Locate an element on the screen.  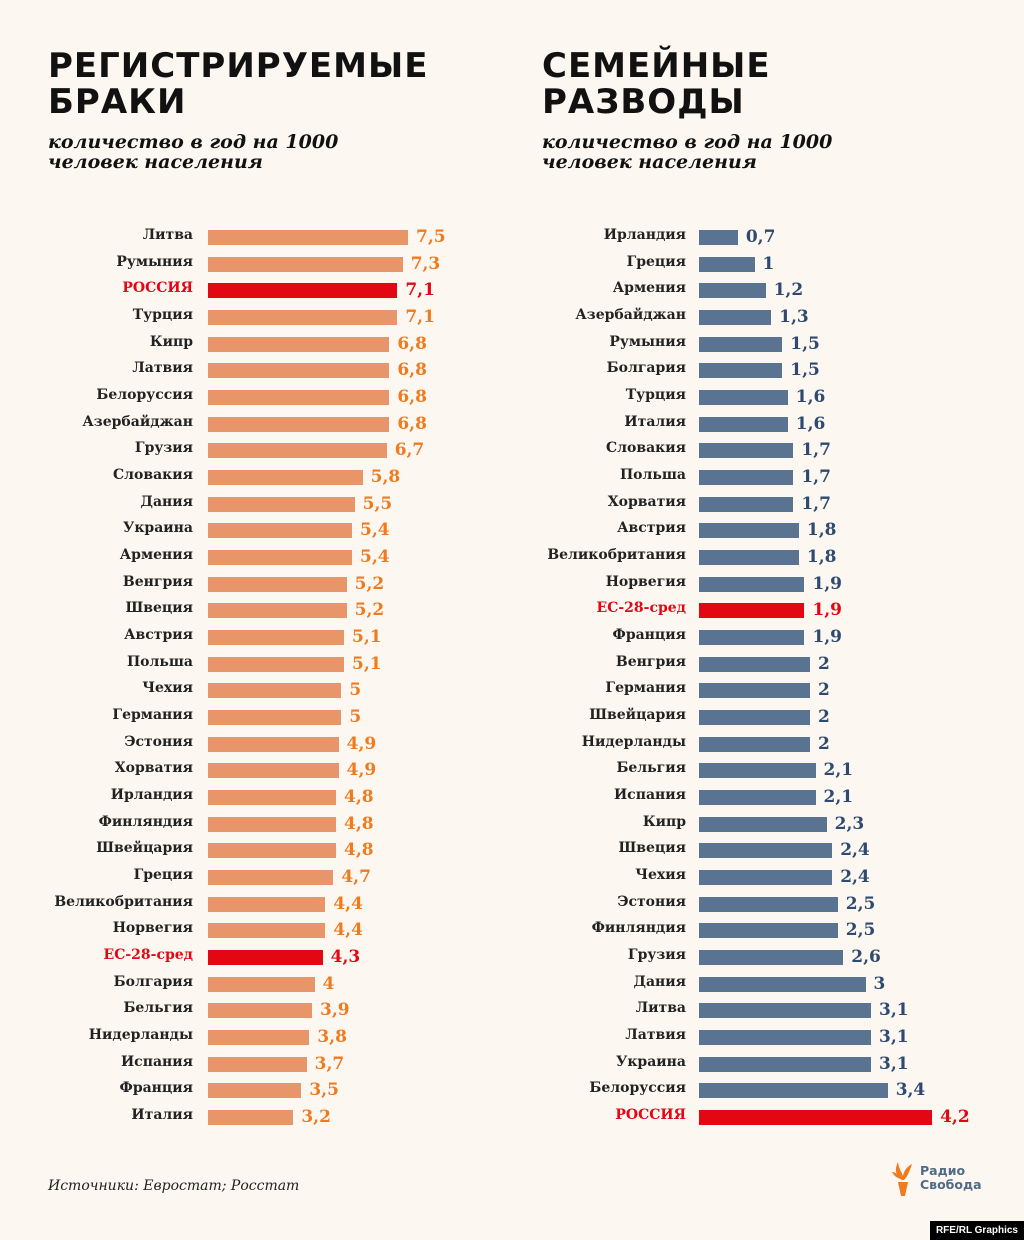
marriages-title: РЕГИСТРИРУЕМЫЕ БРАКИ is located at coordinates (238, 84).